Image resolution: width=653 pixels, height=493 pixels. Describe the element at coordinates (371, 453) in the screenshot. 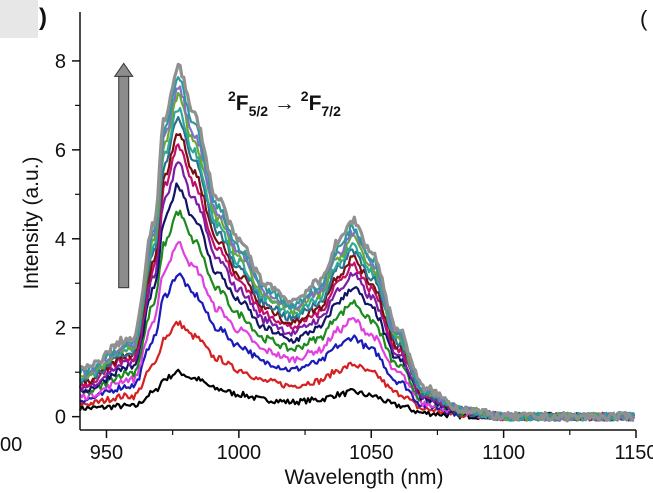

I see `x-tick-label: 1050` at that location.